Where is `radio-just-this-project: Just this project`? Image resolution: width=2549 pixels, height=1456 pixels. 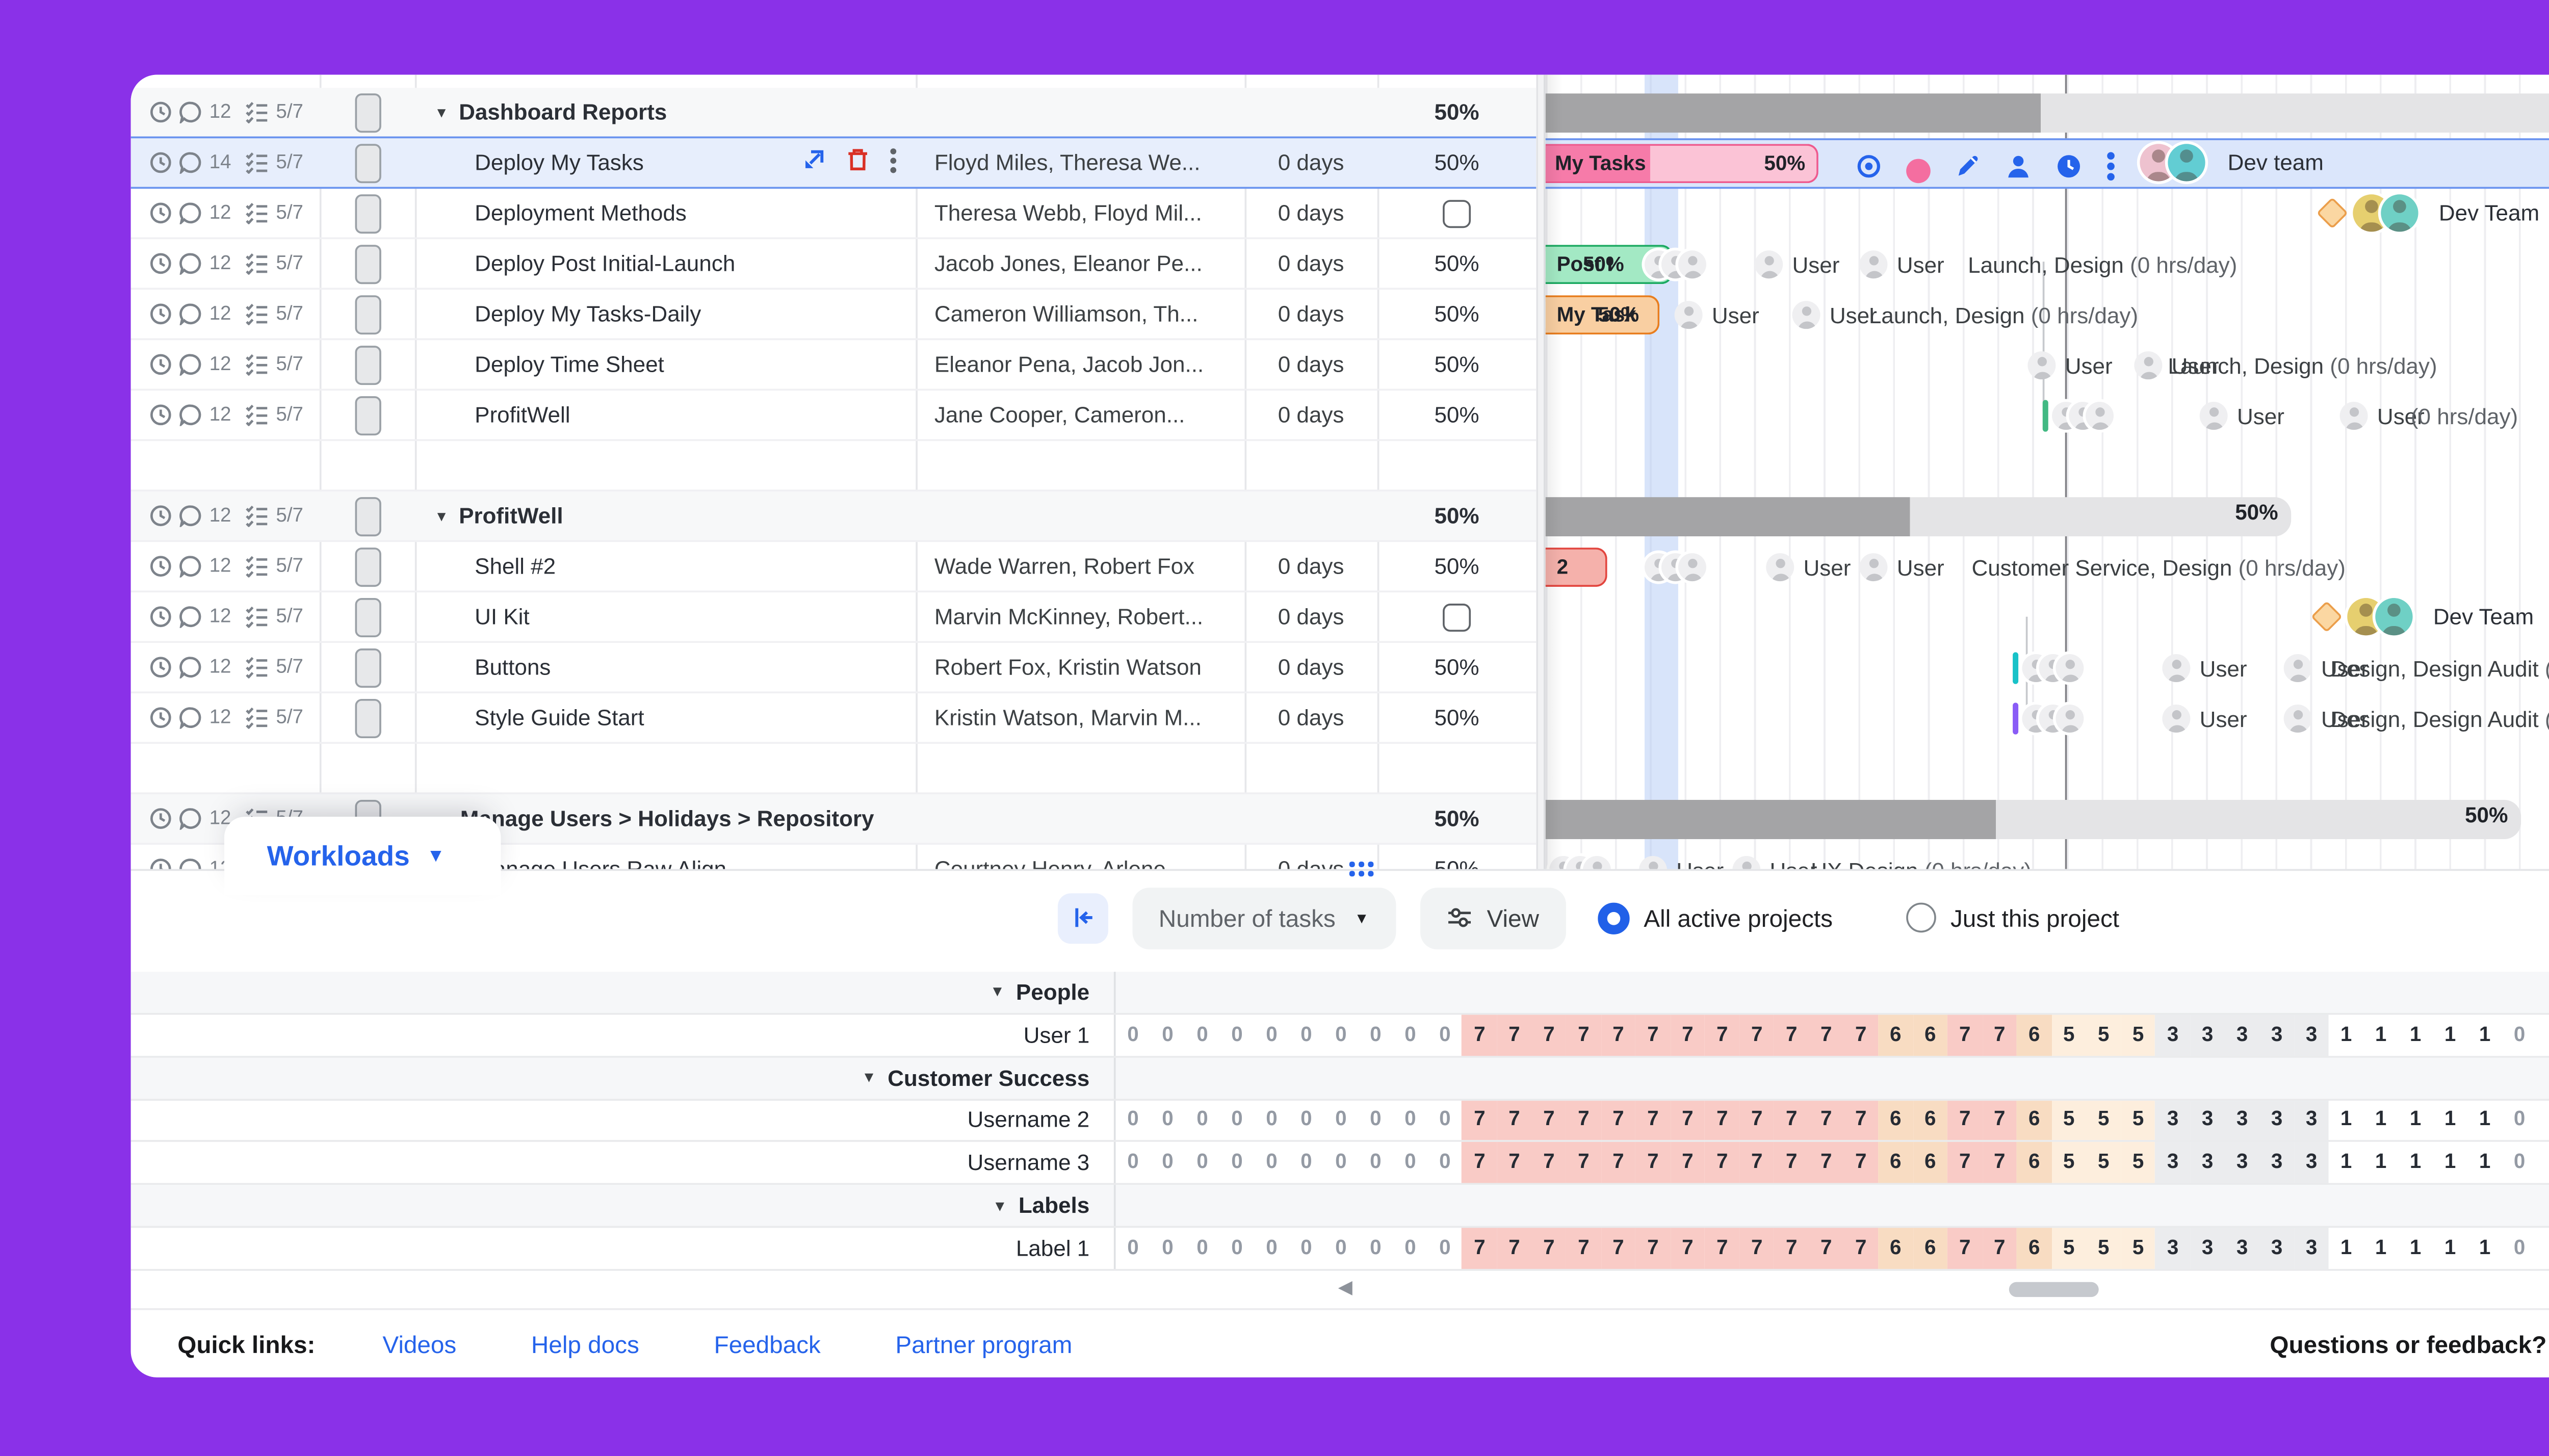 radio-just-this-project: Just this project is located at coordinates (2012, 917).